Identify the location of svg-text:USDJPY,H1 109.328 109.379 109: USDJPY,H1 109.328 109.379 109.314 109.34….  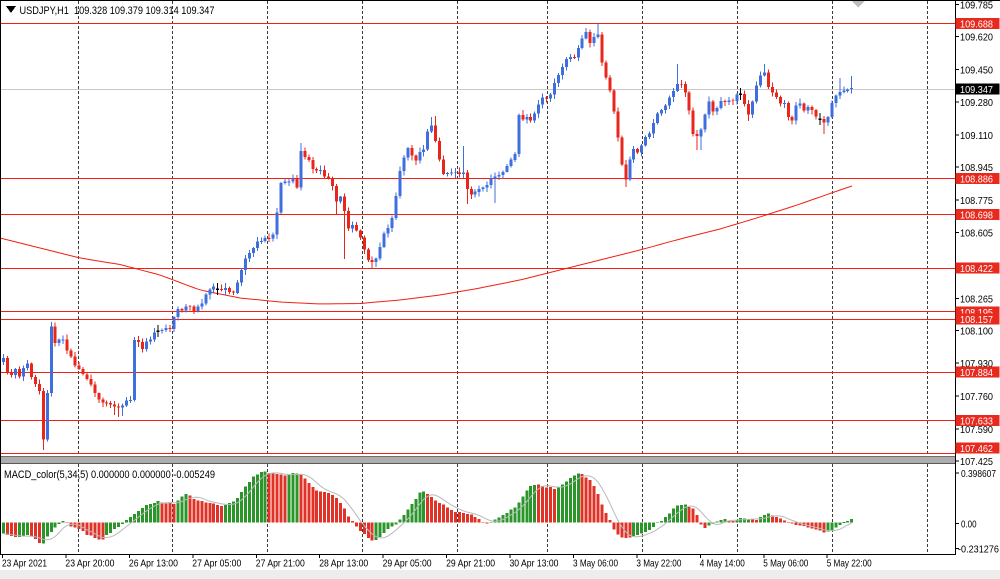
(117, 11).